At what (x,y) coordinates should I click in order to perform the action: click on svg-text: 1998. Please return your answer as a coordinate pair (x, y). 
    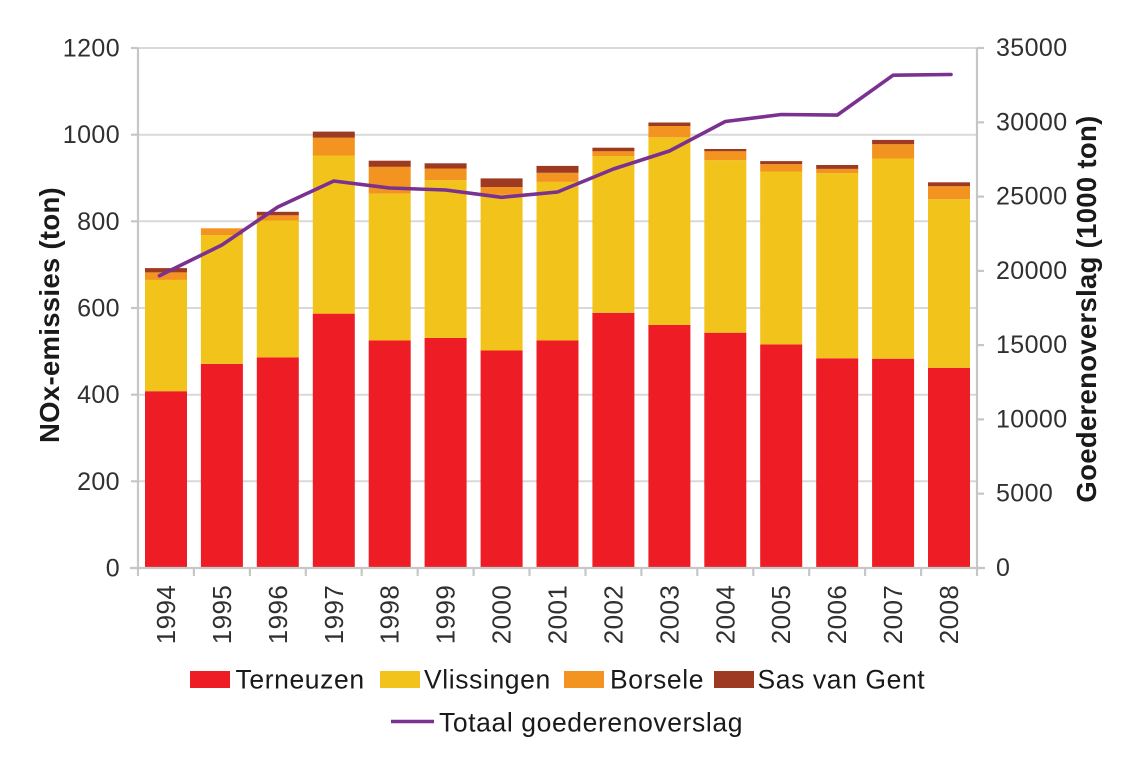
    Looking at the image, I should click on (390, 614).